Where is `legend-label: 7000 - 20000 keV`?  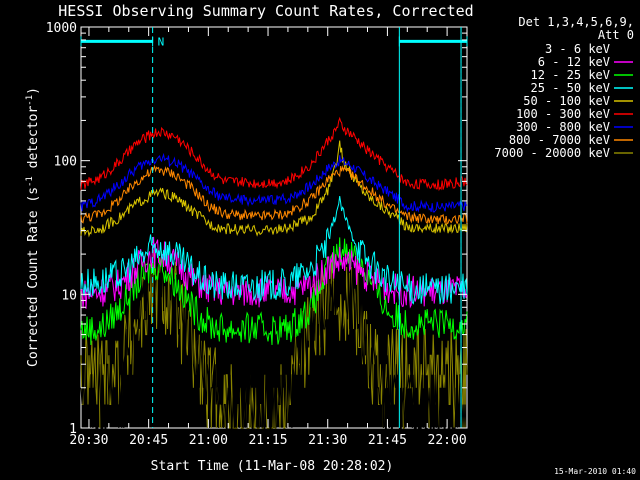 legend-label: 7000 - 20000 keV is located at coordinates (552, 153).